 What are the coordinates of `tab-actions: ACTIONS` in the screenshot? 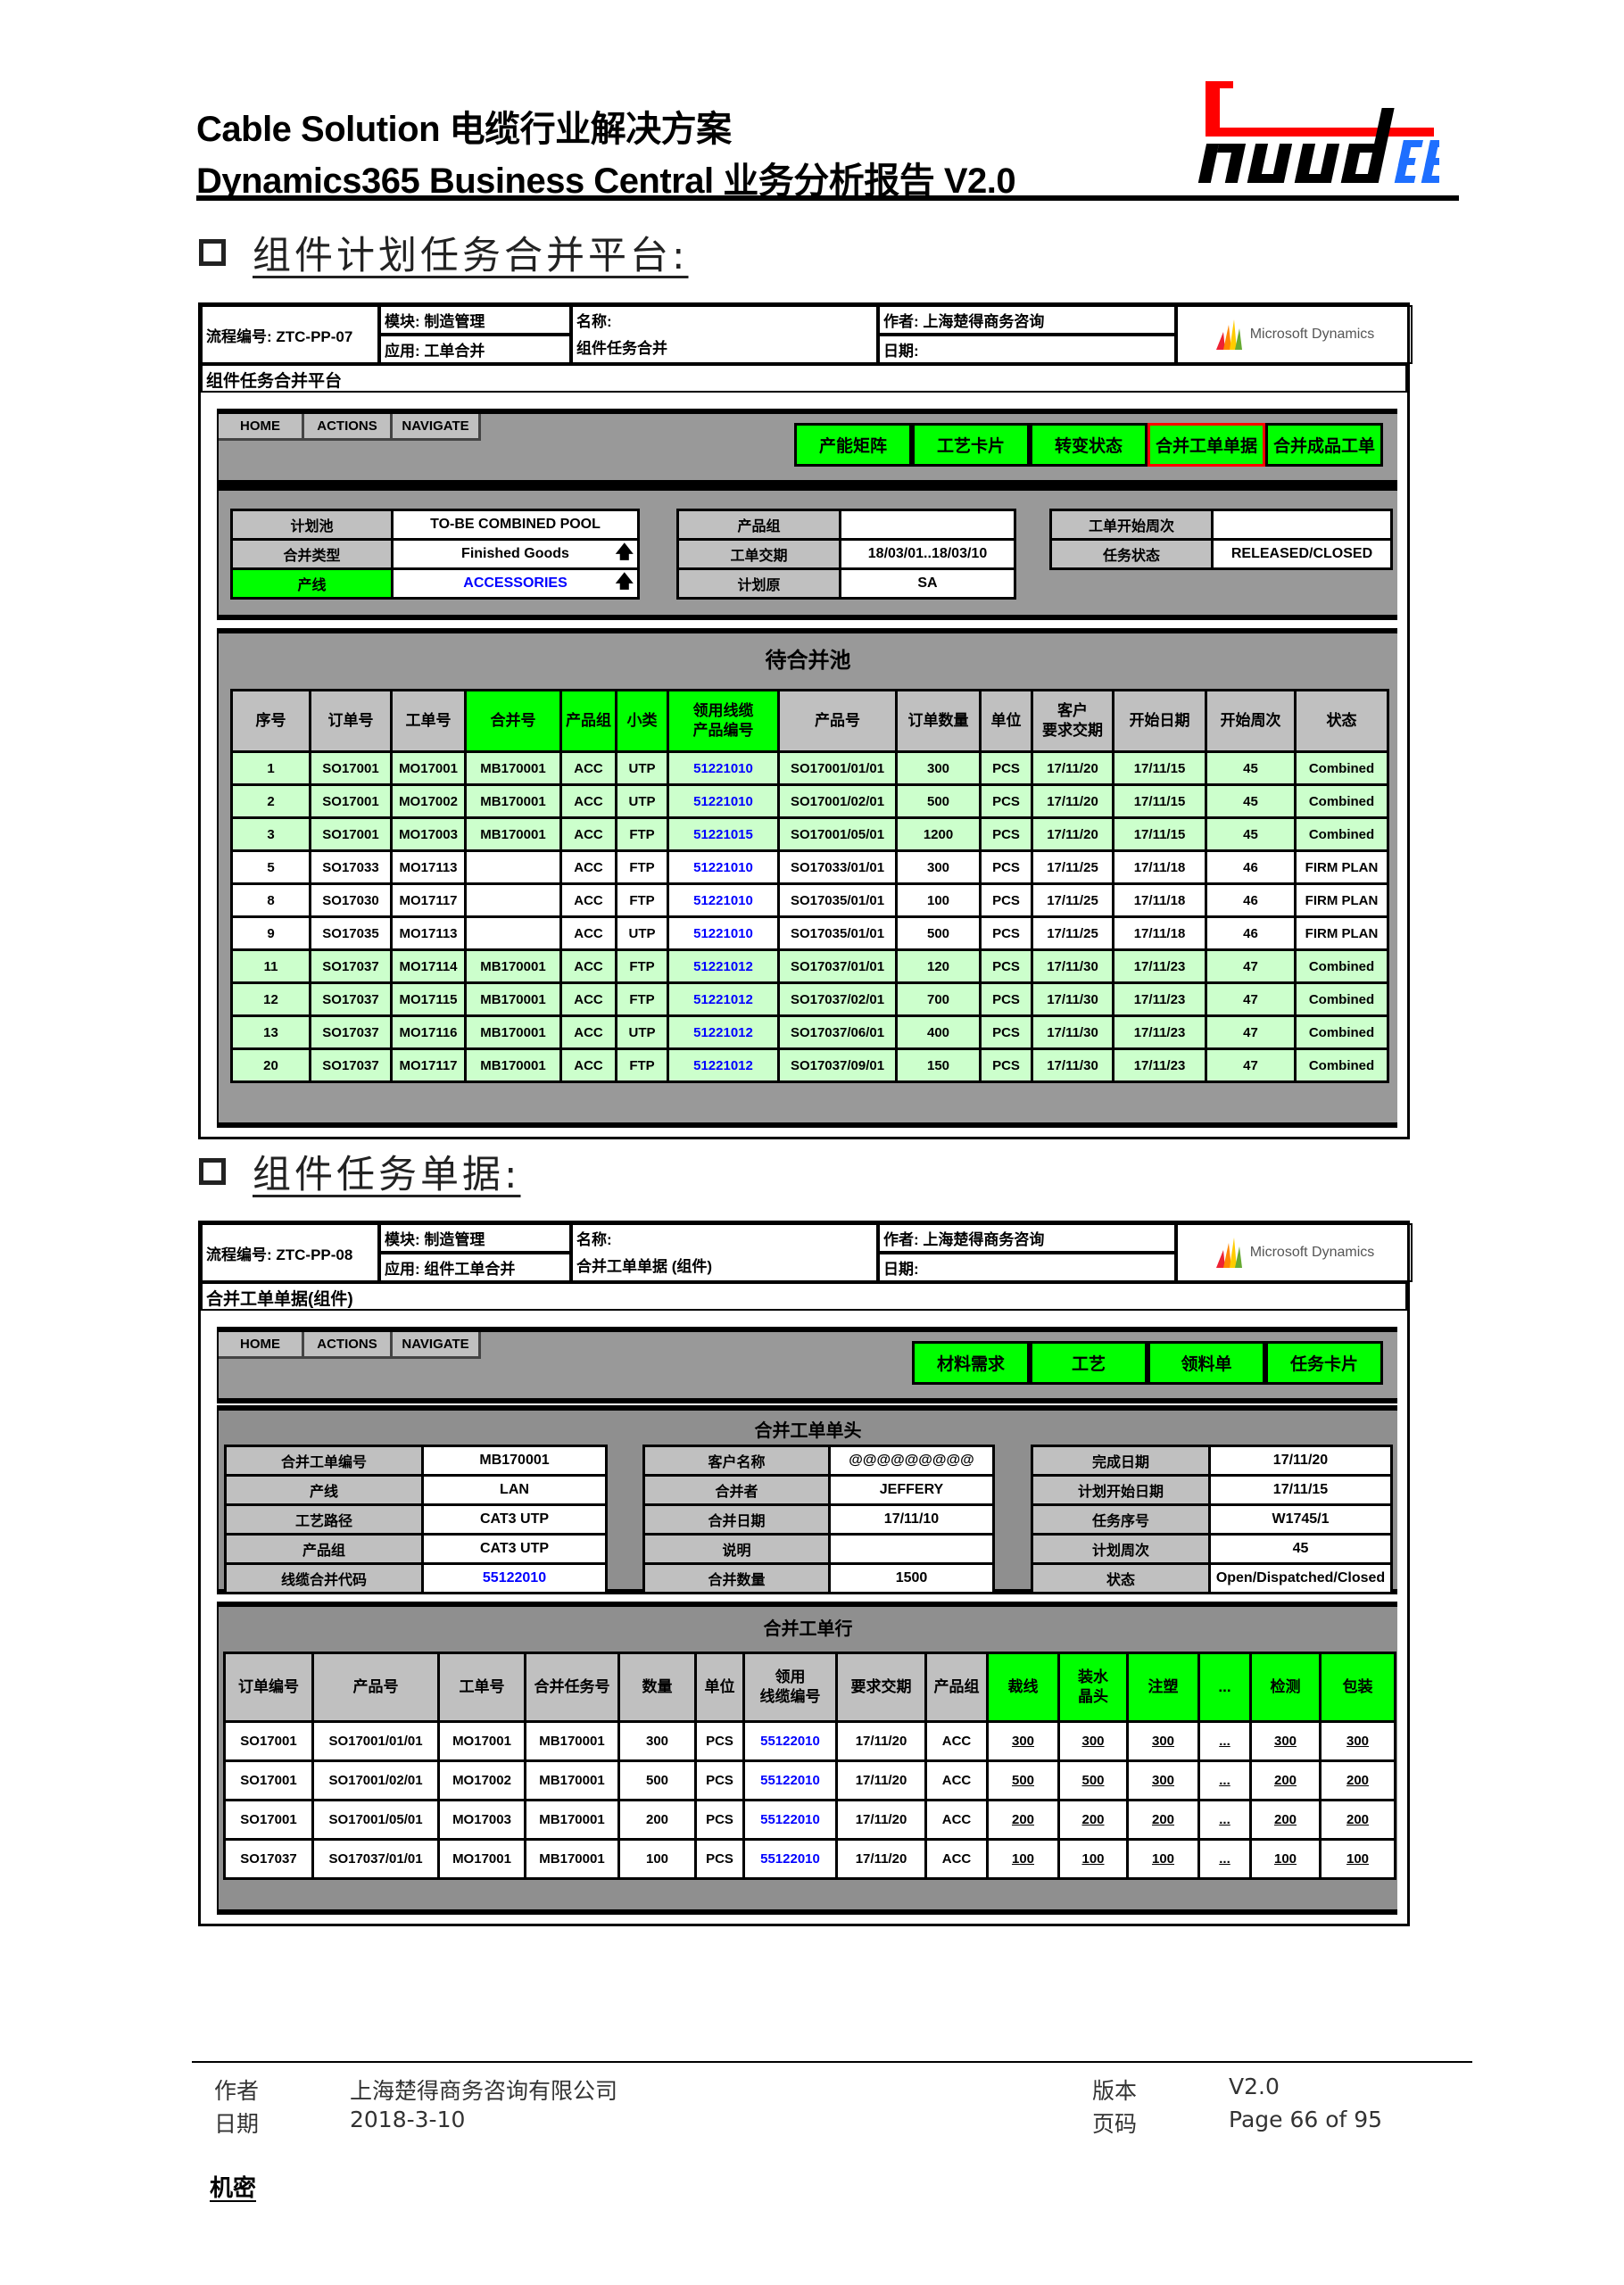 It's located at (348, 427).